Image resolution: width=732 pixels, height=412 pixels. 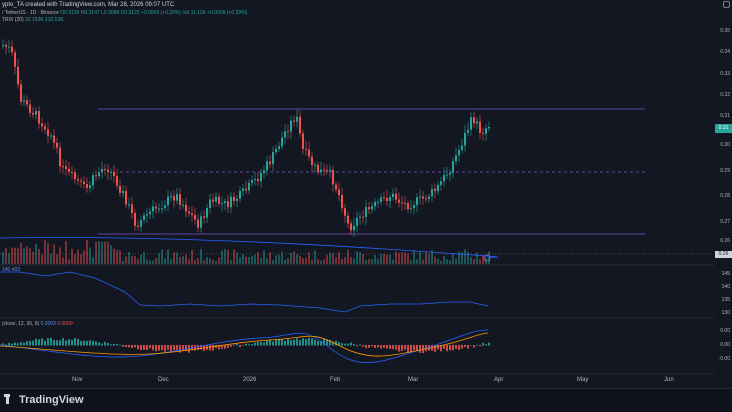 What do you see at coordinates (725, 222) in the screenshot?
I see `price-tick: 0.27` at bounding box center [725, 222].